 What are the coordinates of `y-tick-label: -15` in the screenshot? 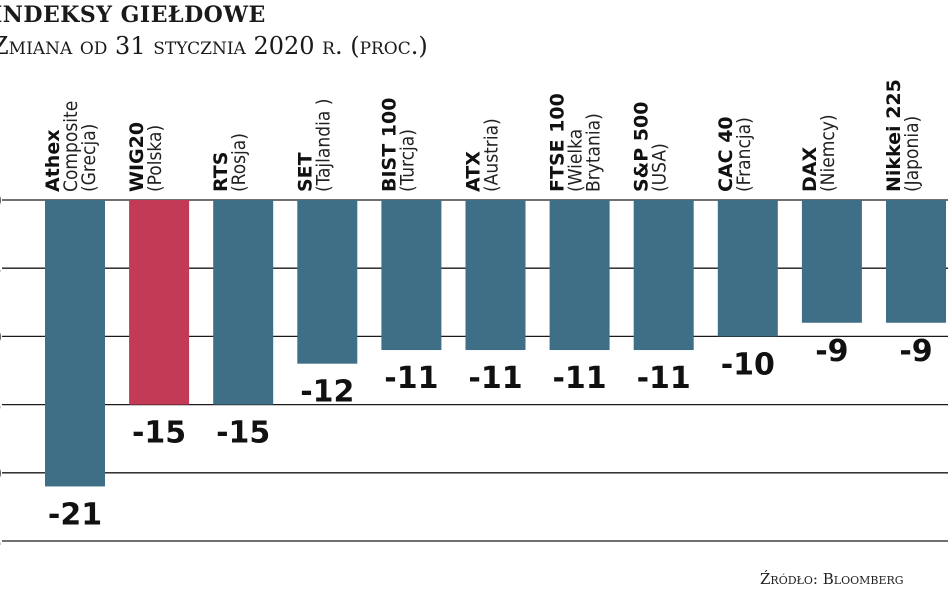 It's located at (1, 406).